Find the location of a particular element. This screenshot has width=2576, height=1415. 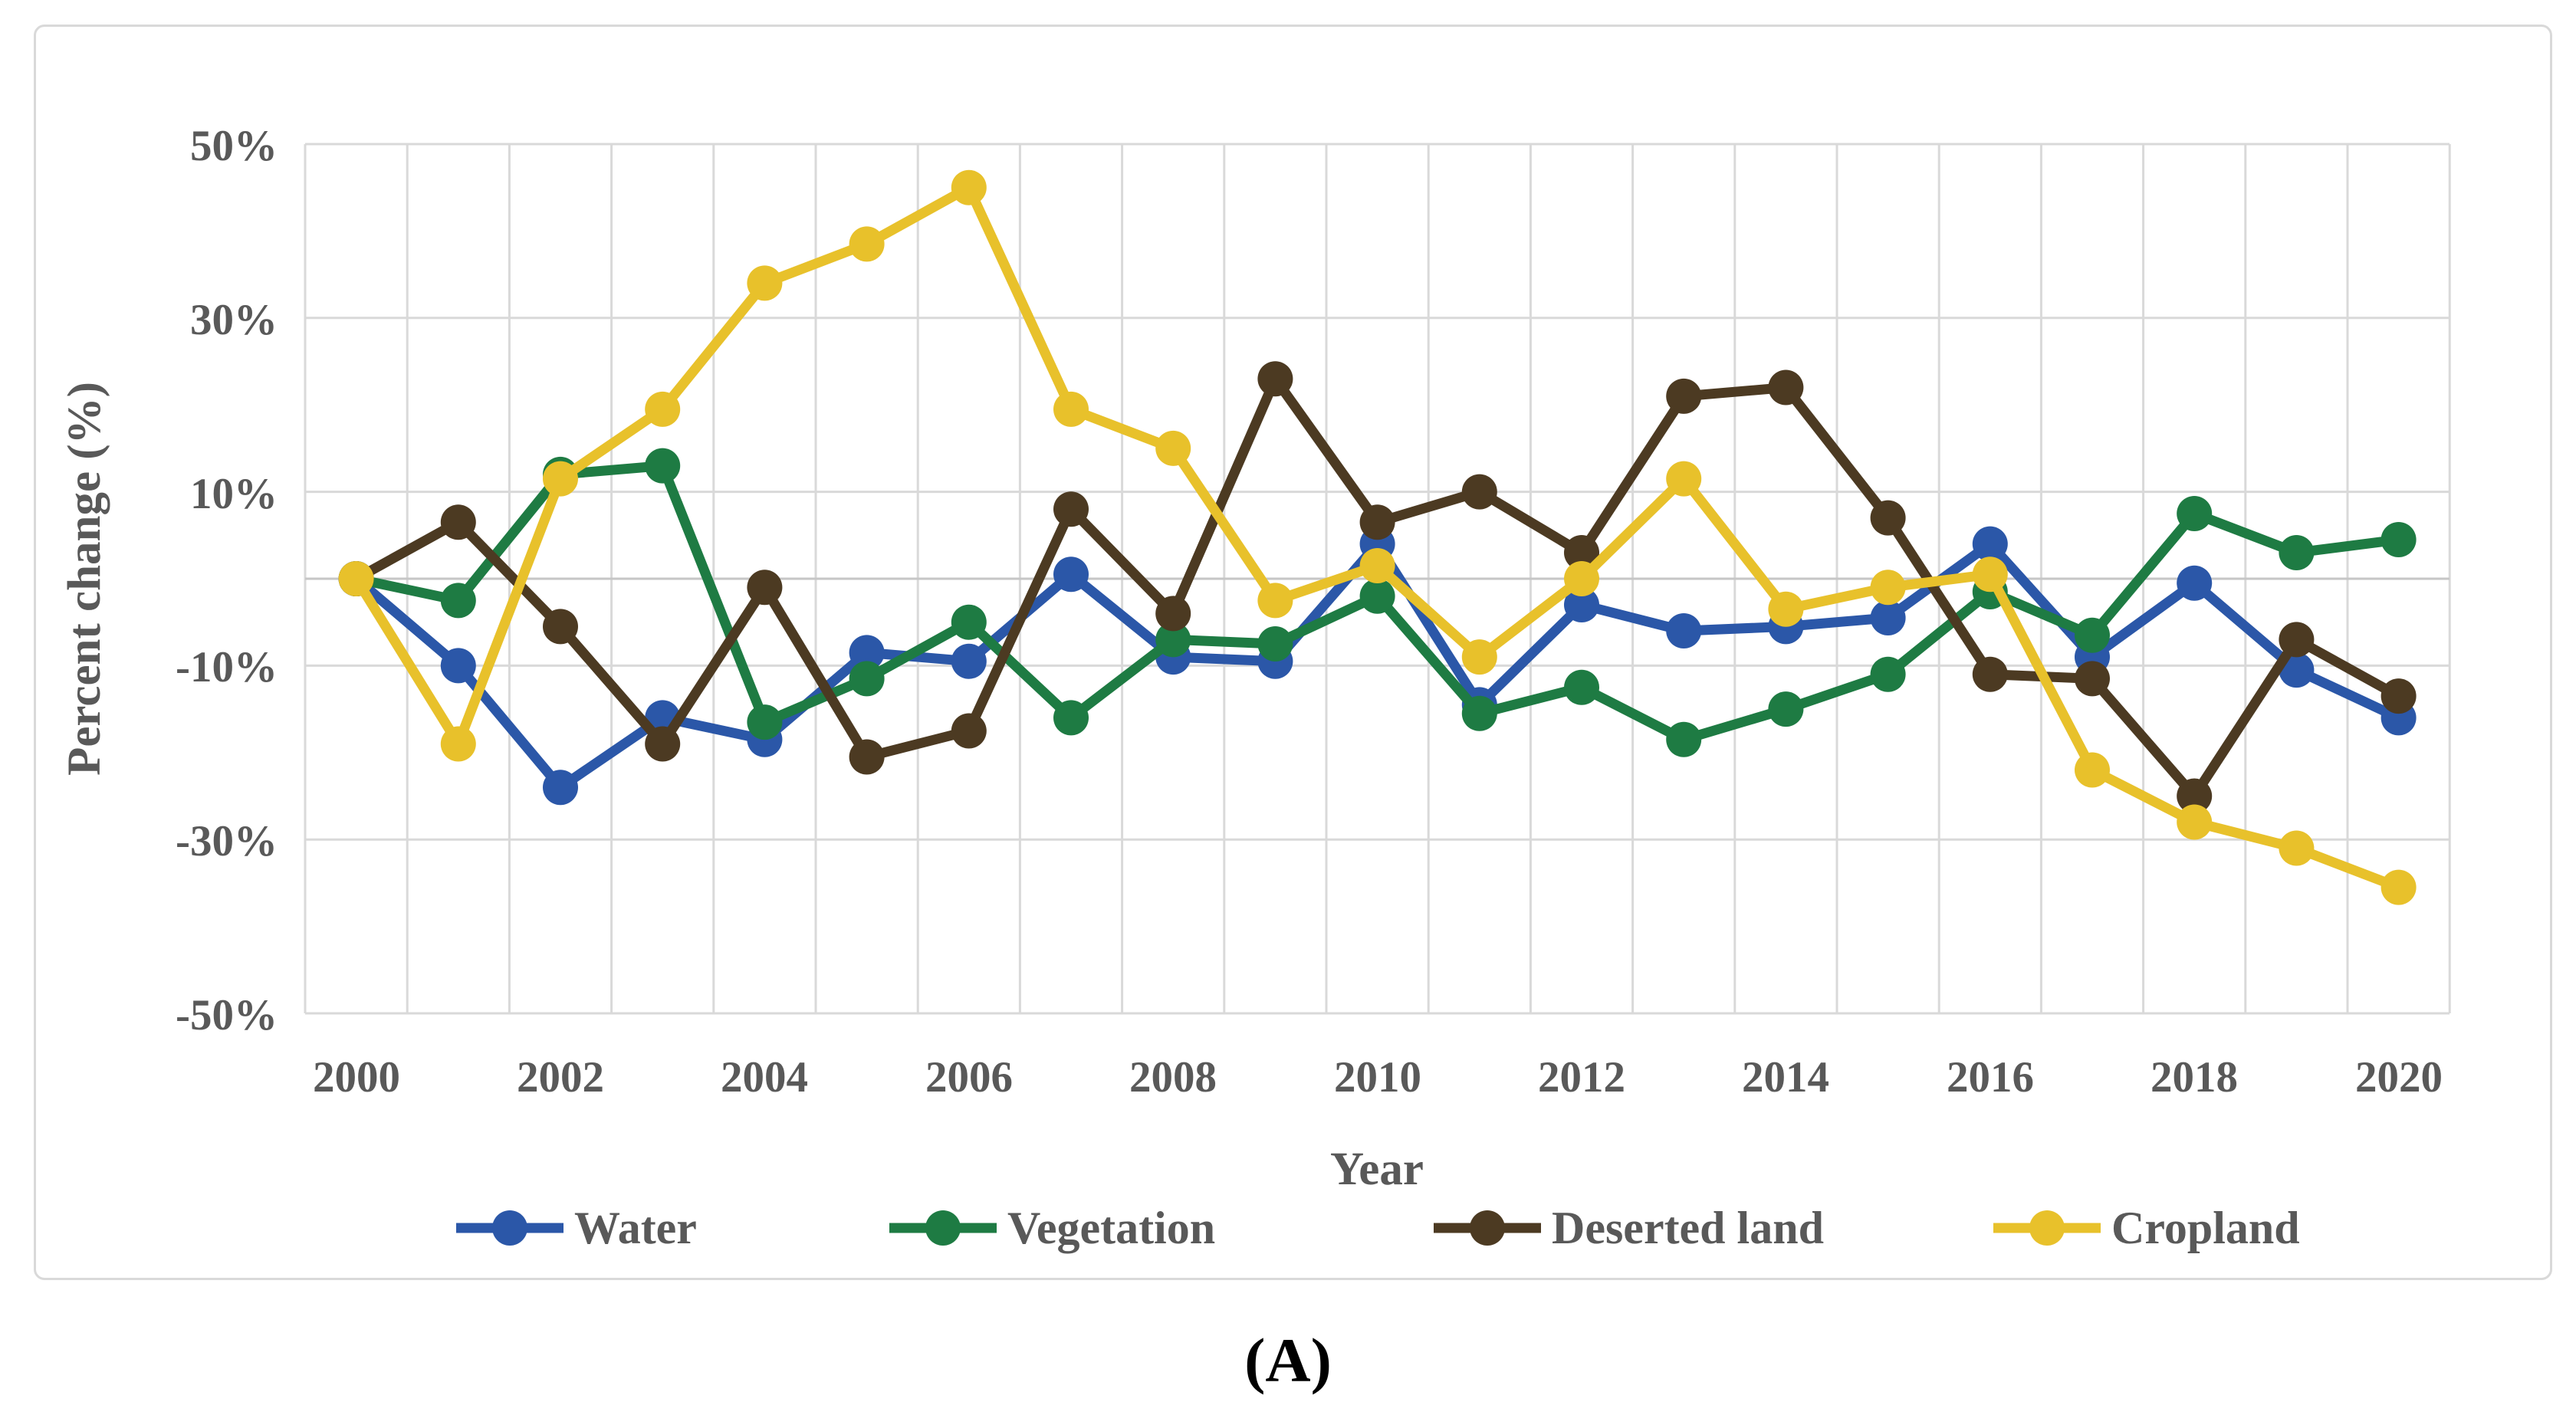

data-point-cropland-2008 is located at coordinates (1173, 448).